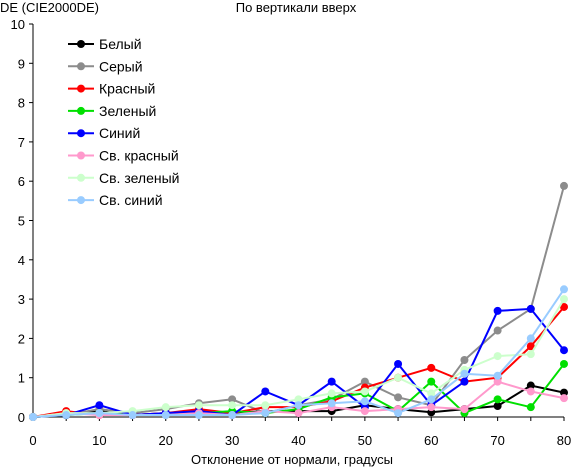 This screenshot has height=468, width=571. Describe the element at coordinates (21, 299) in the screenshot. I see `y-tick-label: 3` at that location.